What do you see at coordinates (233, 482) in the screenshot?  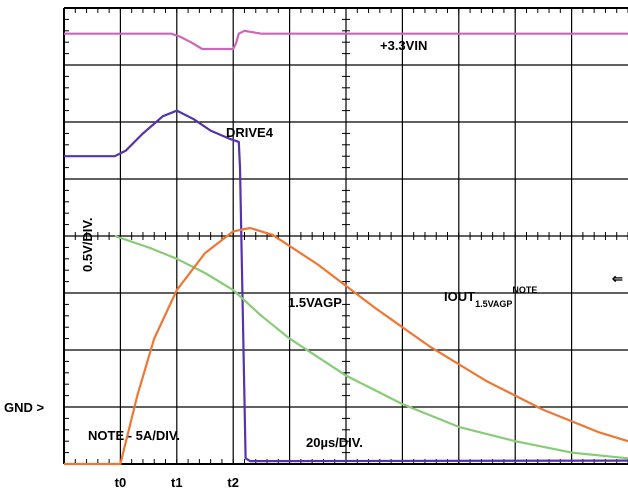 I see `x-tick-t2: t2` at bounding box center [233, 482].